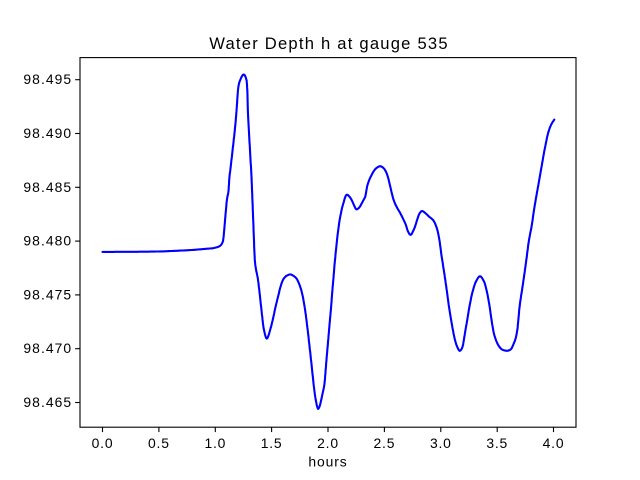 This screenshot has width=640, height=480. Describe the element at coordinates (47, 402) in the screenshot. I see `svg-text: 98.465` at that location.